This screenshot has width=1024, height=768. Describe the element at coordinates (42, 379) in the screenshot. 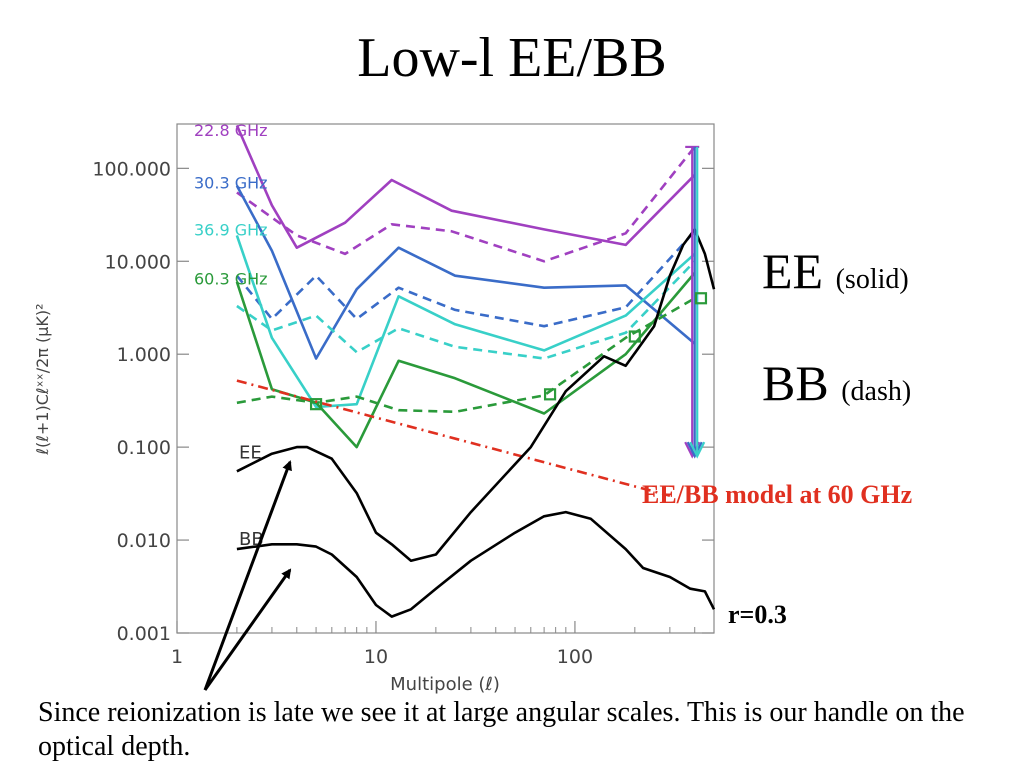

I see `y-axis-label: ℓ(ℓ+1)Cℓˣˣ/2π (μK)²` at that location.